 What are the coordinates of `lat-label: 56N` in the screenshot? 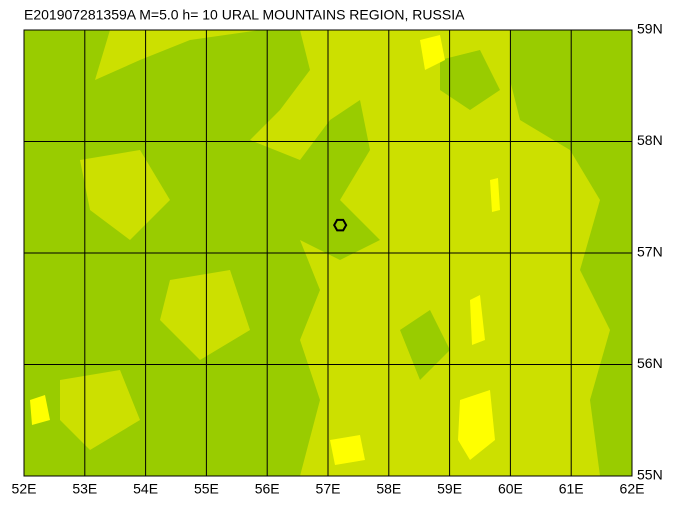 It's located at (650, 363).